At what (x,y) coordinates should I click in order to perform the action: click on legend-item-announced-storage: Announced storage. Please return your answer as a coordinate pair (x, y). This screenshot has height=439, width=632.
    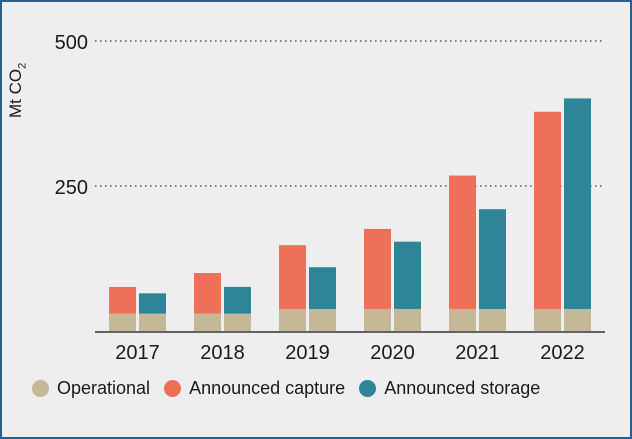
    Looking at the image, I should click on (449, 388).